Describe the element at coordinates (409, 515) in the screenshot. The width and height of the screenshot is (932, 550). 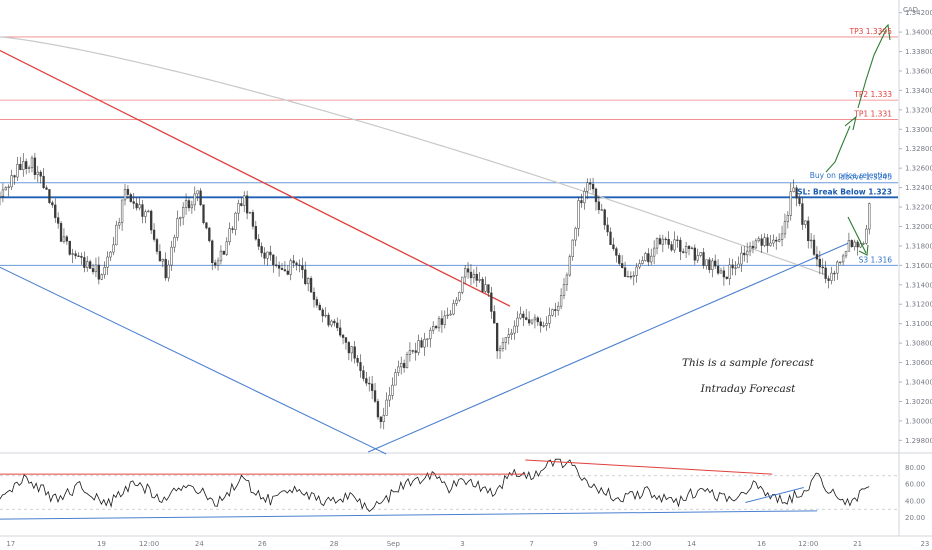
I see `osc-blue-support` at that location.